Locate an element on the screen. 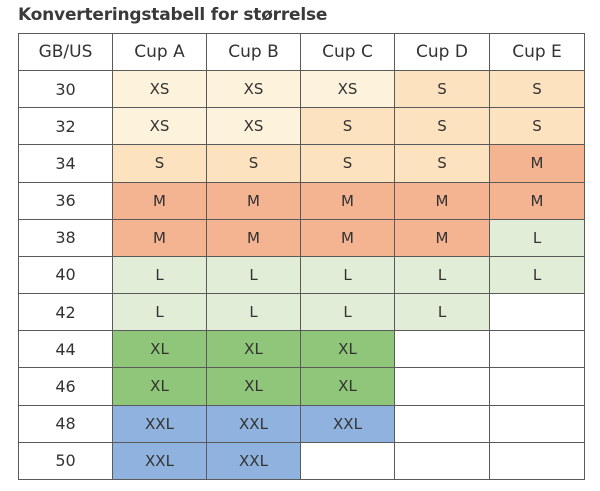 Image resolution: width=600 pixels, height=491 pixels. band-size-cell: 36 is located at coordinates (65, 200).